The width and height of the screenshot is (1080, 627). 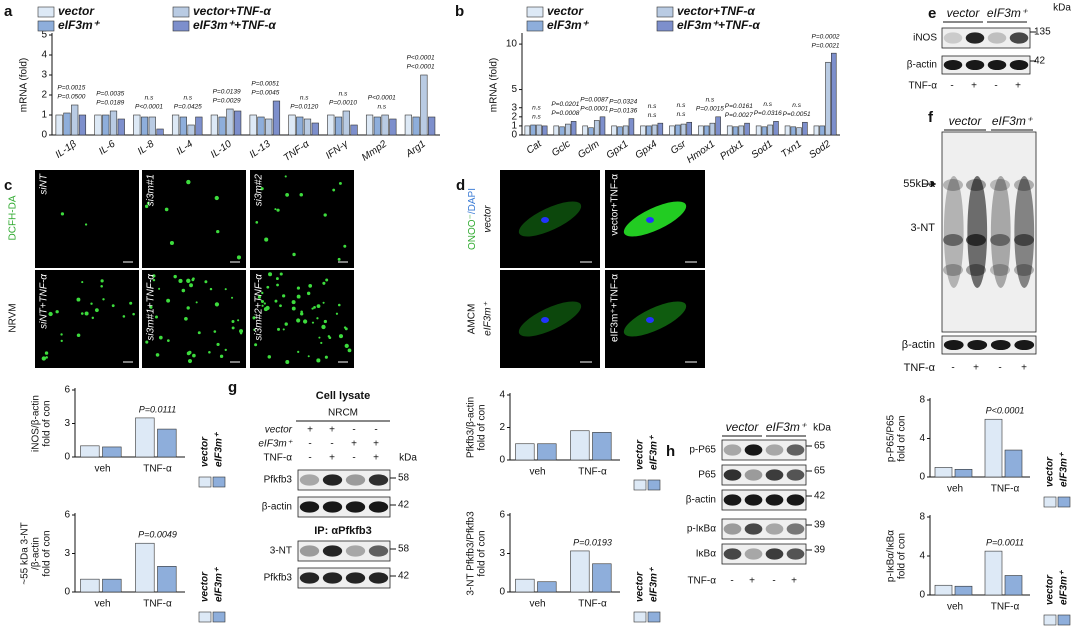 What do you see at coordinates (8, 185) in the screenshot?
I see `panel-letter: c` at bounding box center [8, 185].